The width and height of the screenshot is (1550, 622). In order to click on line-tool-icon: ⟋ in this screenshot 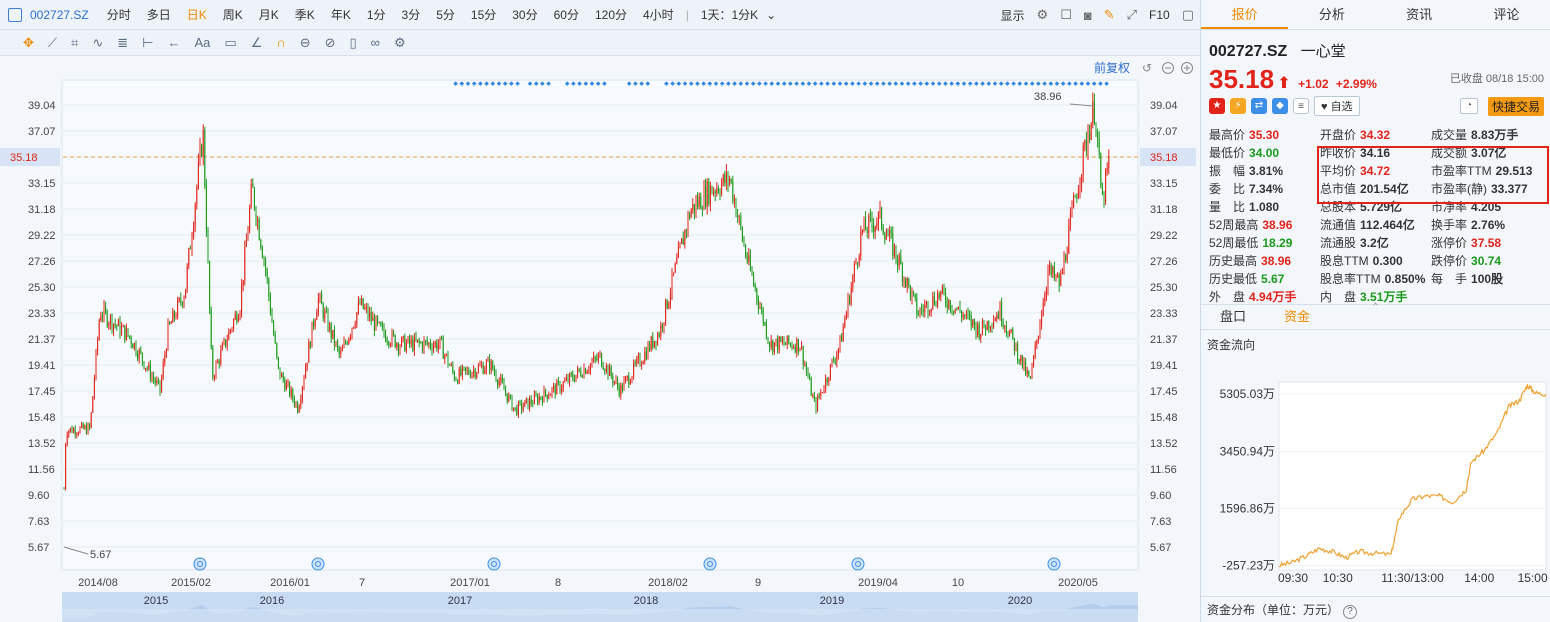, I will do `click(52, 42)`.